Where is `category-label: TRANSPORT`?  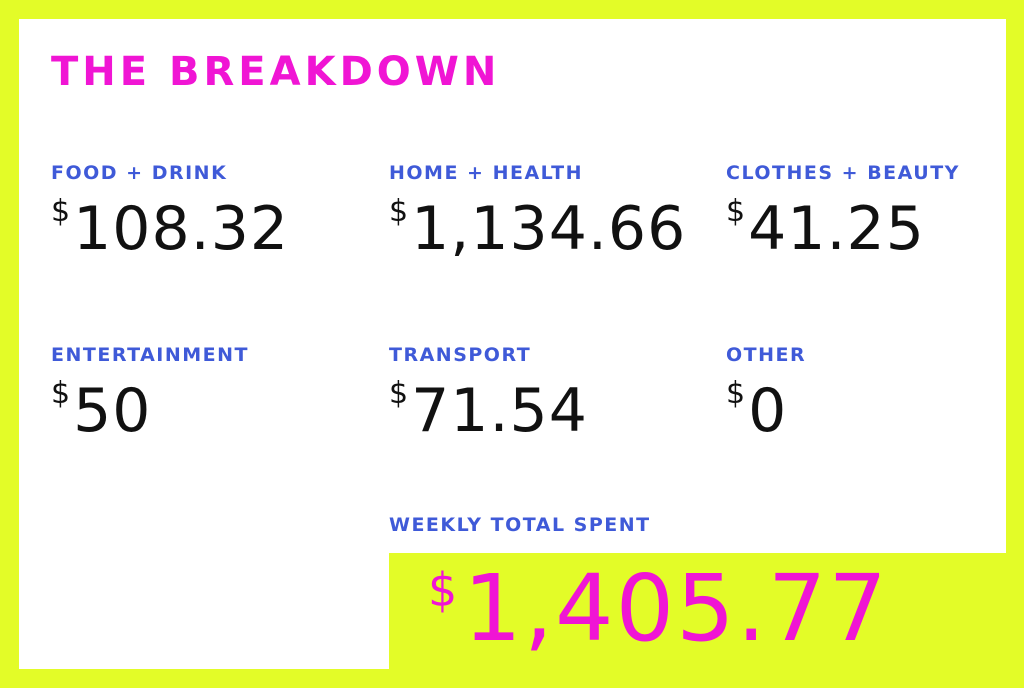
category-label: TRANSPORT is located at coordinates (460, 355).